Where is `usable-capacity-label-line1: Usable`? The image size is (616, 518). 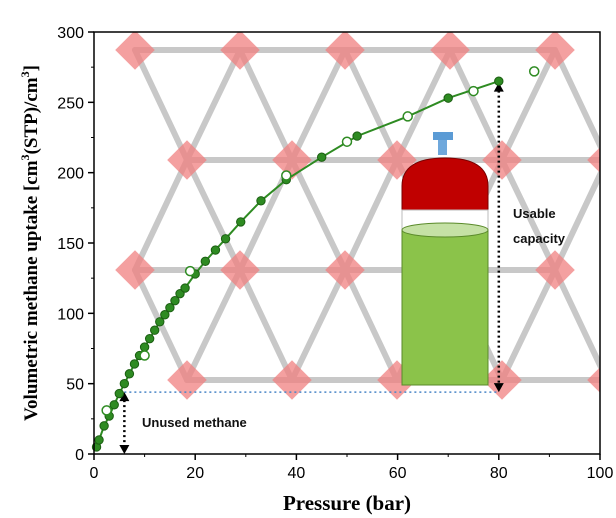
usable-capacity-label-line1: Usable is located at coordinates (534, 213).